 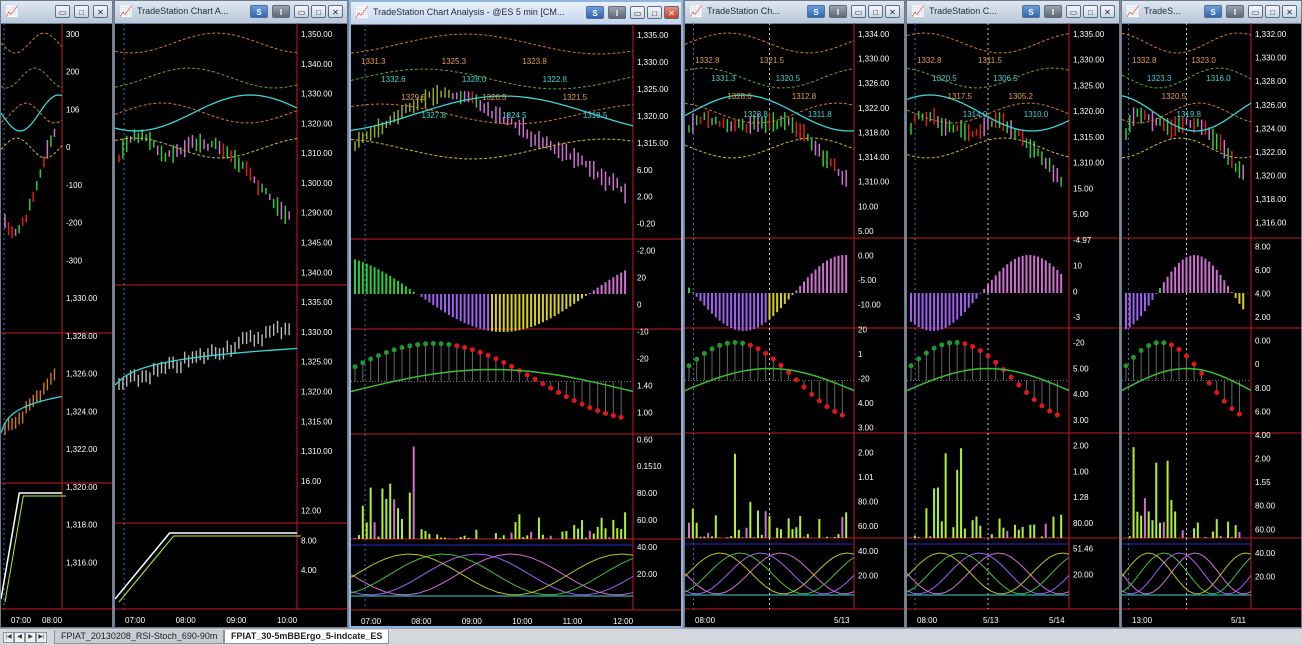 I want to click on y-tick-label: 80.00, so click(x=1083, y=523).